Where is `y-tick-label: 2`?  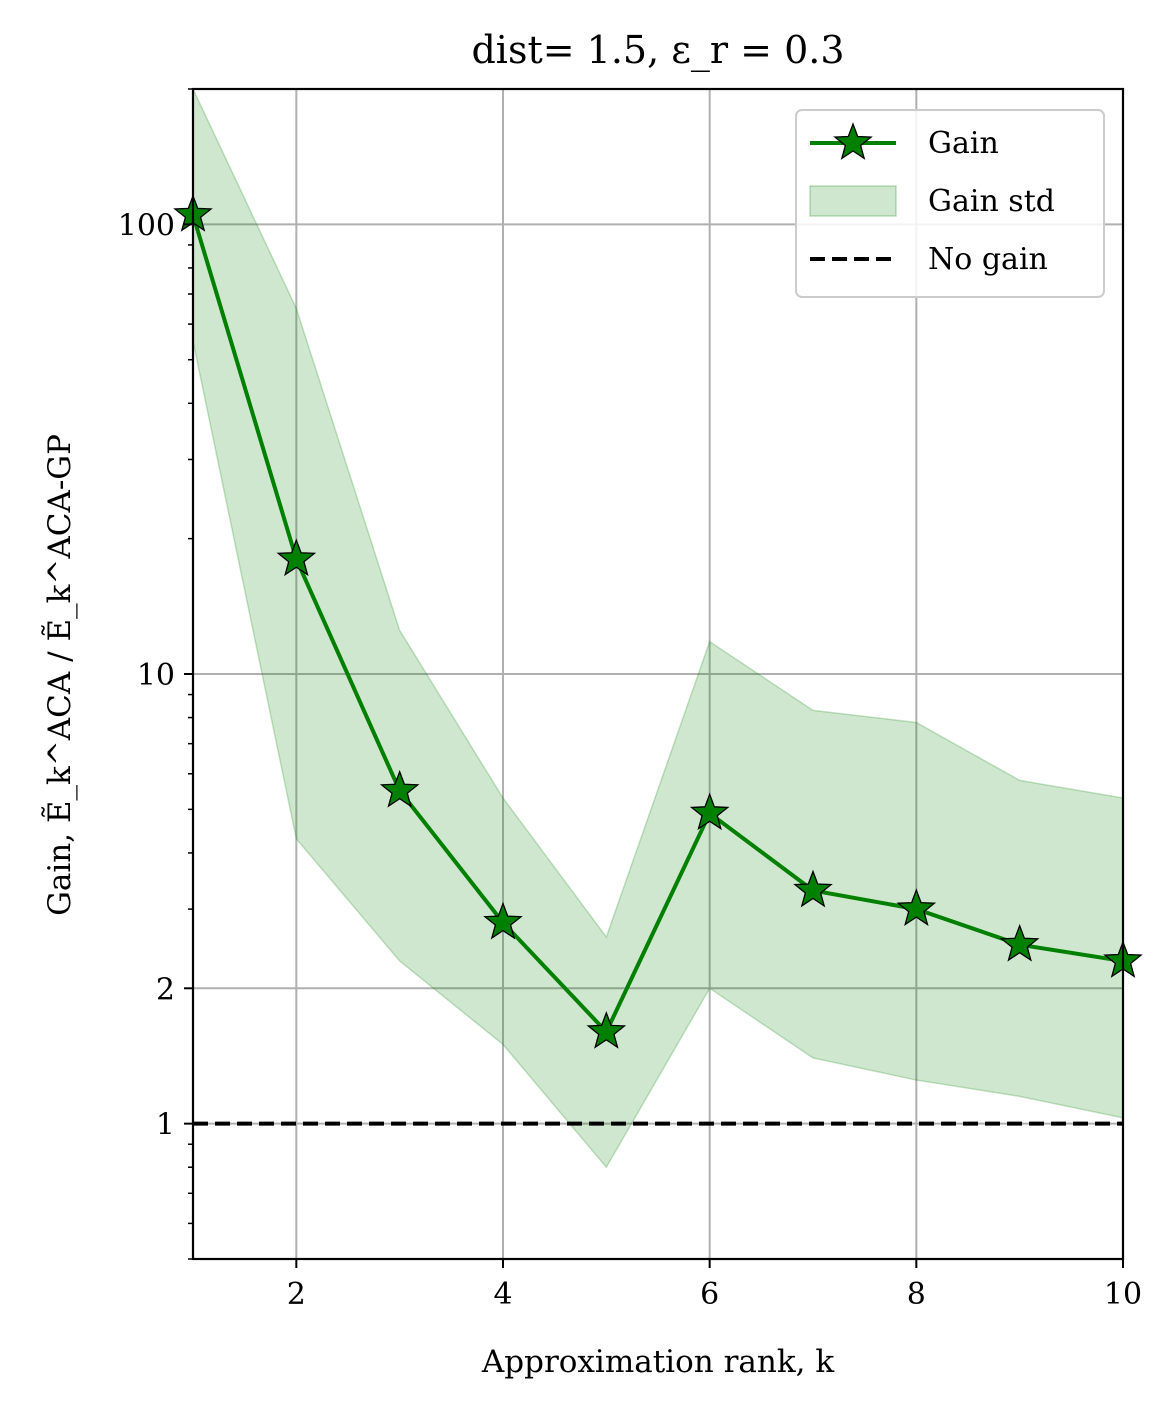
y-tick-label: 2 is located at coordinates (165, 989).